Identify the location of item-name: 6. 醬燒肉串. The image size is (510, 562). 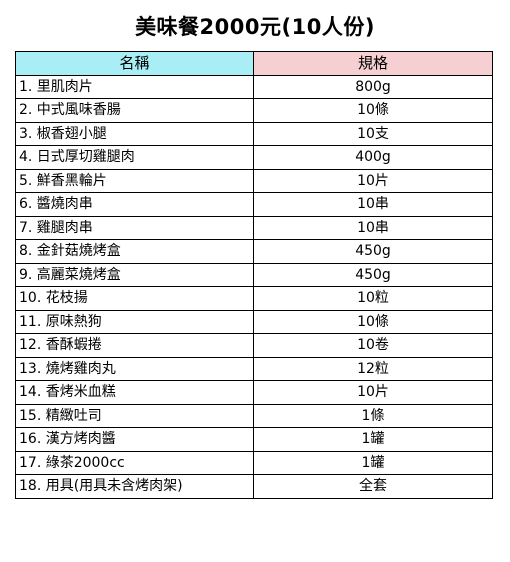
(134, 204).